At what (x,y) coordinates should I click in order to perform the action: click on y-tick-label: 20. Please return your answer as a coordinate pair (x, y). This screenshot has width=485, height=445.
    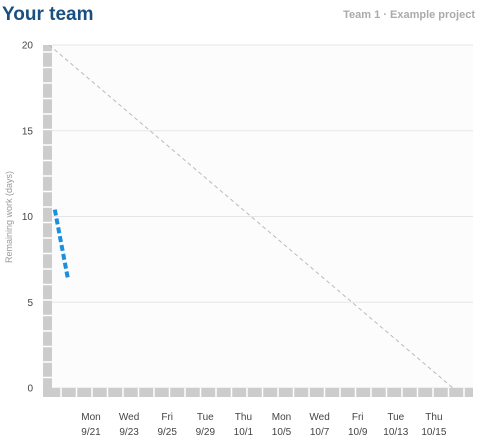
    Looking at the image, I should click on (28, 46).